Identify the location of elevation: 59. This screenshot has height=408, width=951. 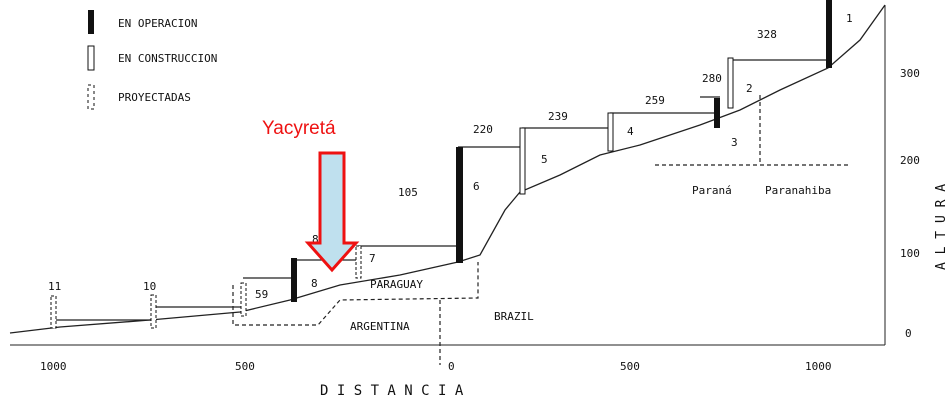
(261, 294).